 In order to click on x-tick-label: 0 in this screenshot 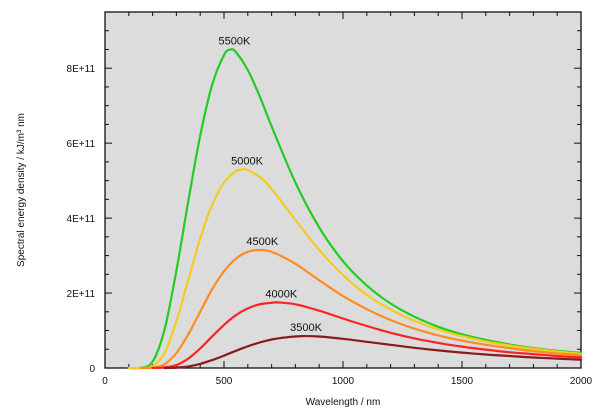, I will do `click(105, 381)`.